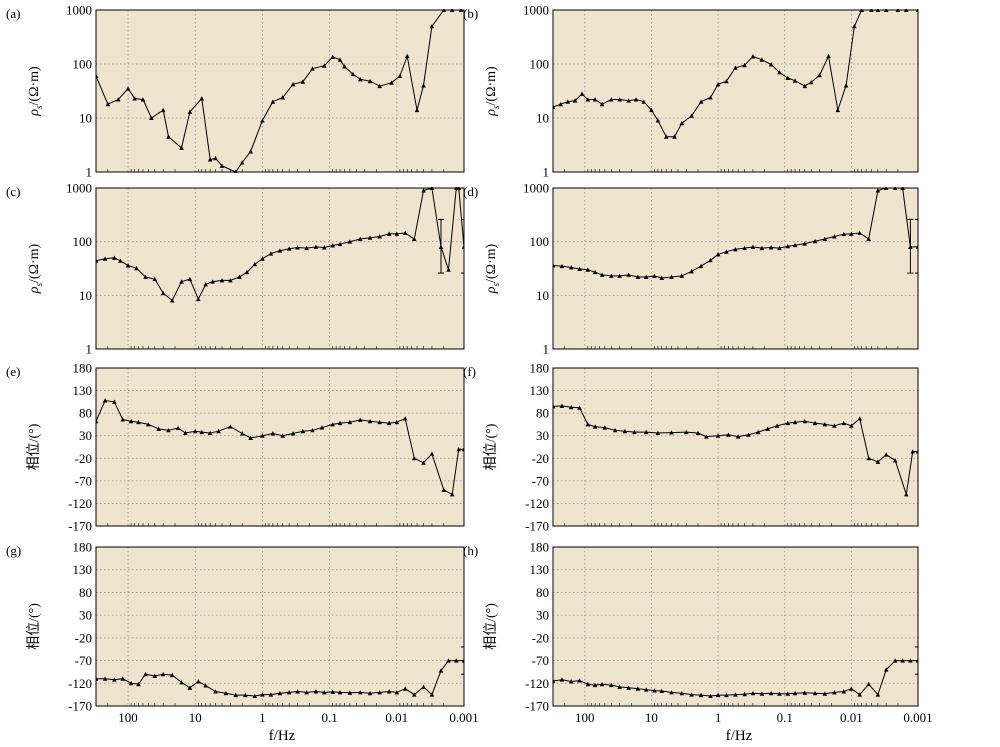  I want to click on x-axis-left: 100 10 1 0.1 0.01 0.001, so click(298, 717).